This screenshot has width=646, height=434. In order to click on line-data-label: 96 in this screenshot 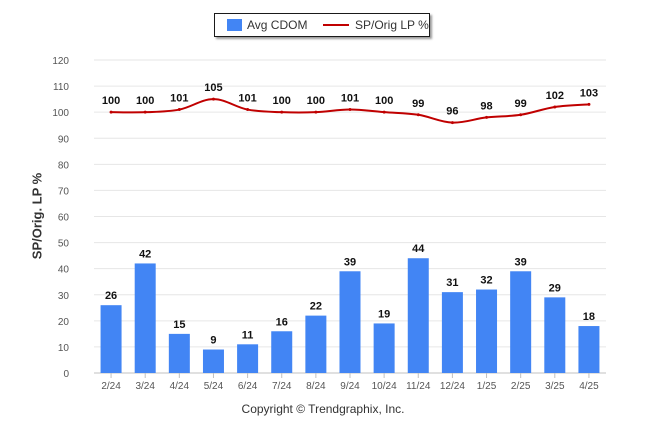, I will do `click(452, 112)`.